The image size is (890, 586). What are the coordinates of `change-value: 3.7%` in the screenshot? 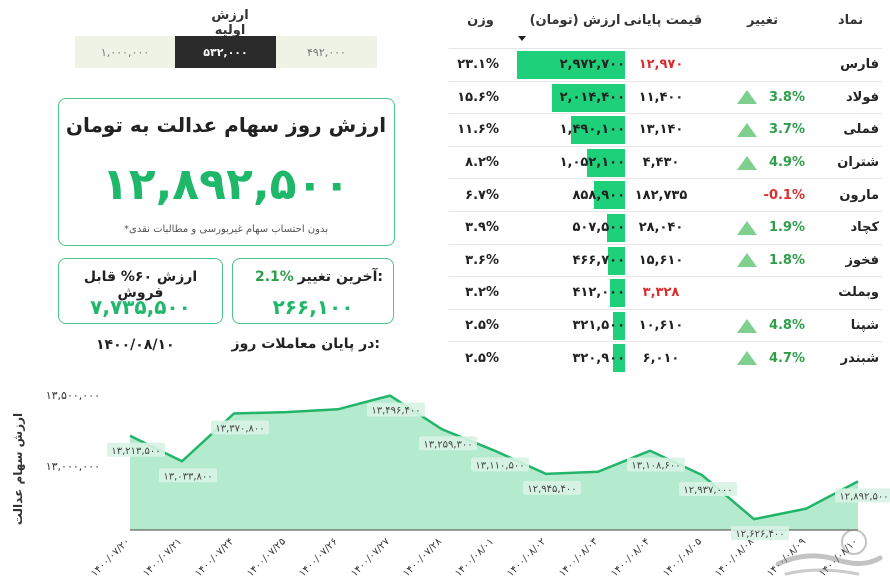 It's located at (786, 130).